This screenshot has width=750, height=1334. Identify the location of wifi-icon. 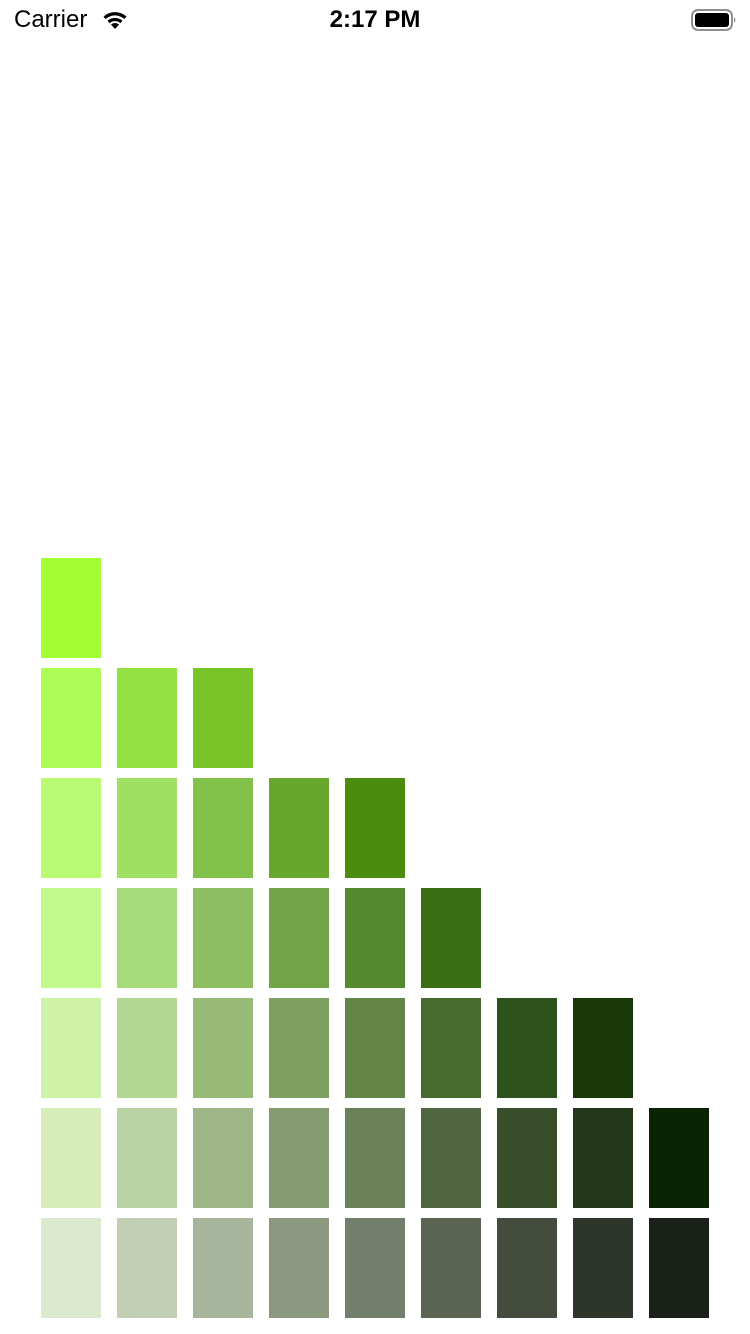
(115, 20).